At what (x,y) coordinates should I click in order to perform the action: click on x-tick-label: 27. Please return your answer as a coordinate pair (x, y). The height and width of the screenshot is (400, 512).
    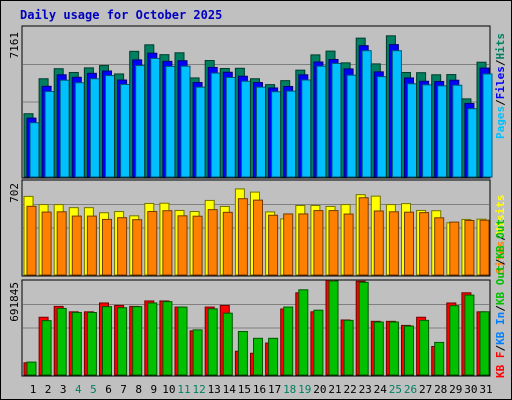
    Looking at the image, I should click on (425, 389).